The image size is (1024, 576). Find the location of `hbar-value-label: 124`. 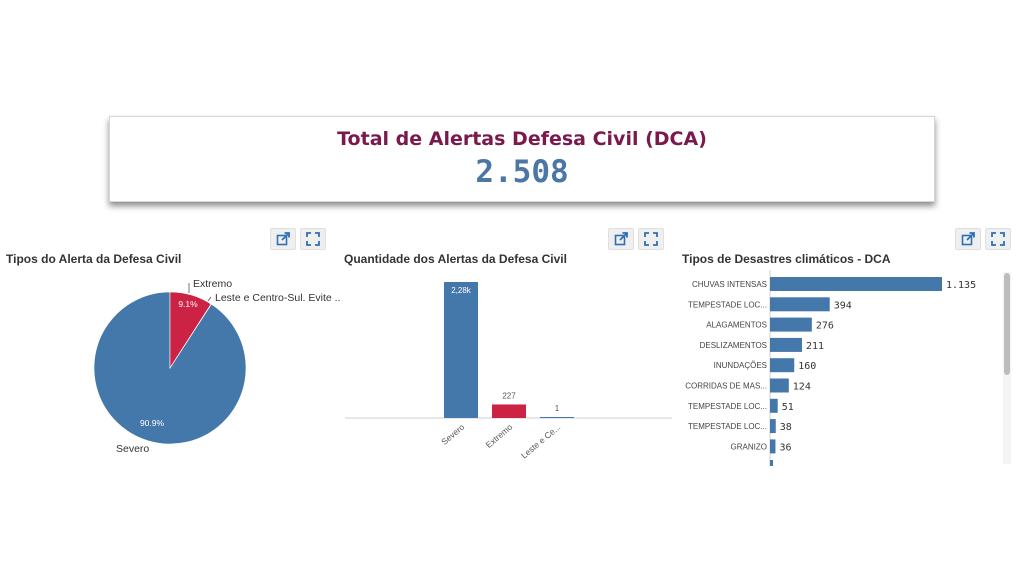

hbar-value-label: 124 is located at coordinates (802, 387).